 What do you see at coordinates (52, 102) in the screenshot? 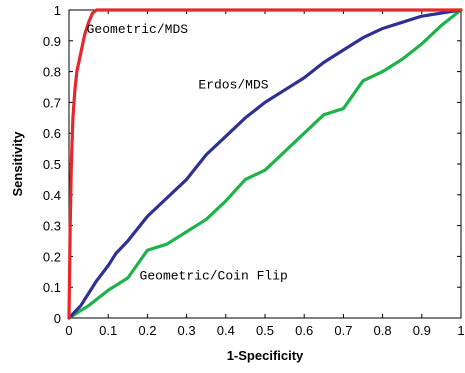
I see `y-tick-label: 0.7` at bounding box center [52, 102].